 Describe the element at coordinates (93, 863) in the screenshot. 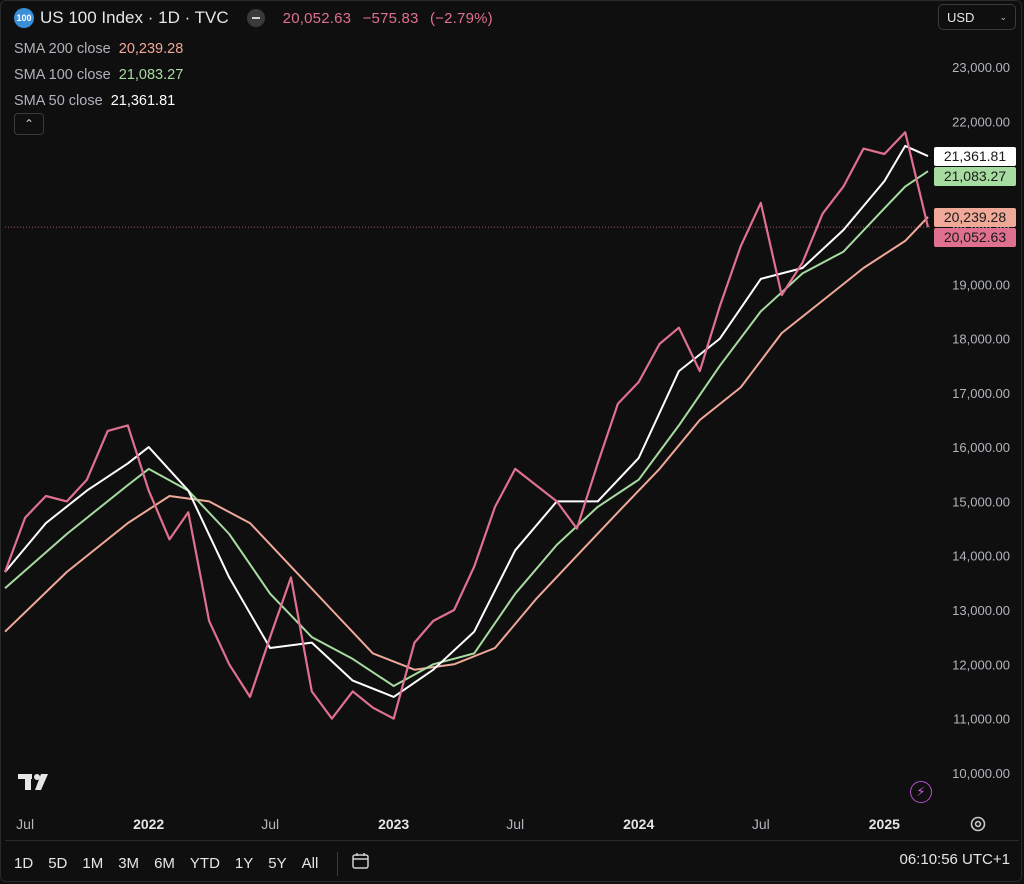

I see `range-button-1m: 1M` at that location.